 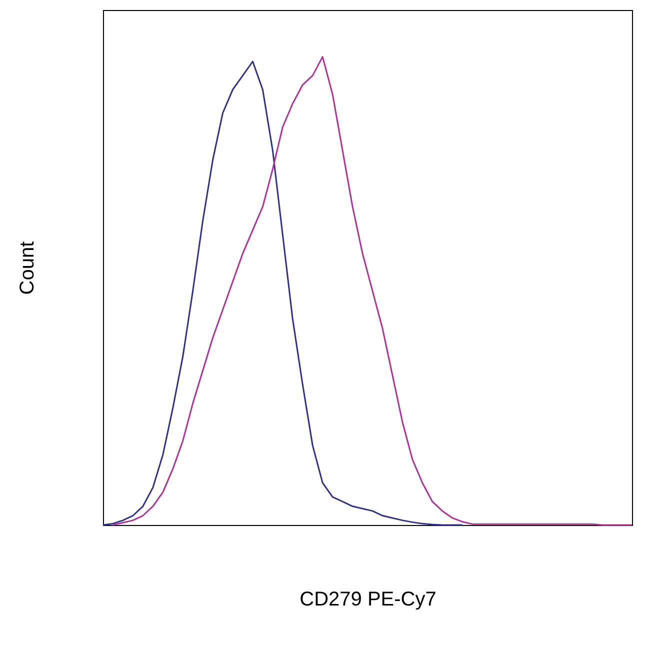 What do you see at coordinates (368, 599) in the screenshot?
I see `x-axis-title: CD279 PE-Cy7` at bounding box center [368, 599].